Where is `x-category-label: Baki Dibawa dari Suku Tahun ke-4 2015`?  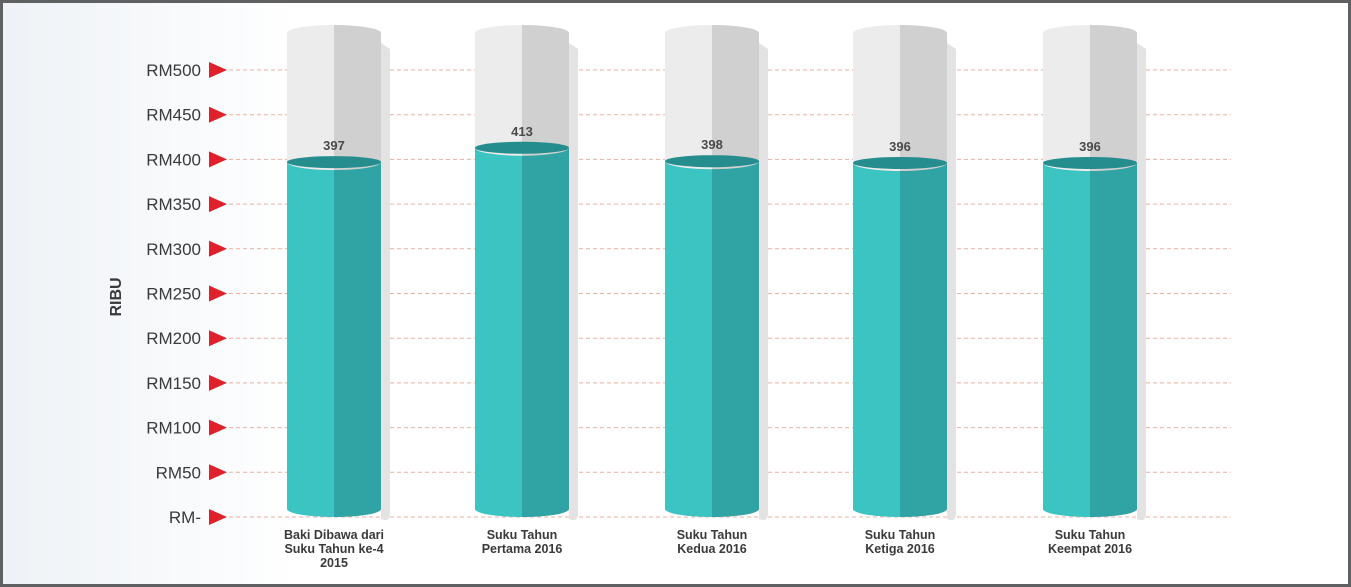
x-category-label: Baki Dibawa dari Suku Tahun ke-4 2015 is located at coordinates (334, 549).